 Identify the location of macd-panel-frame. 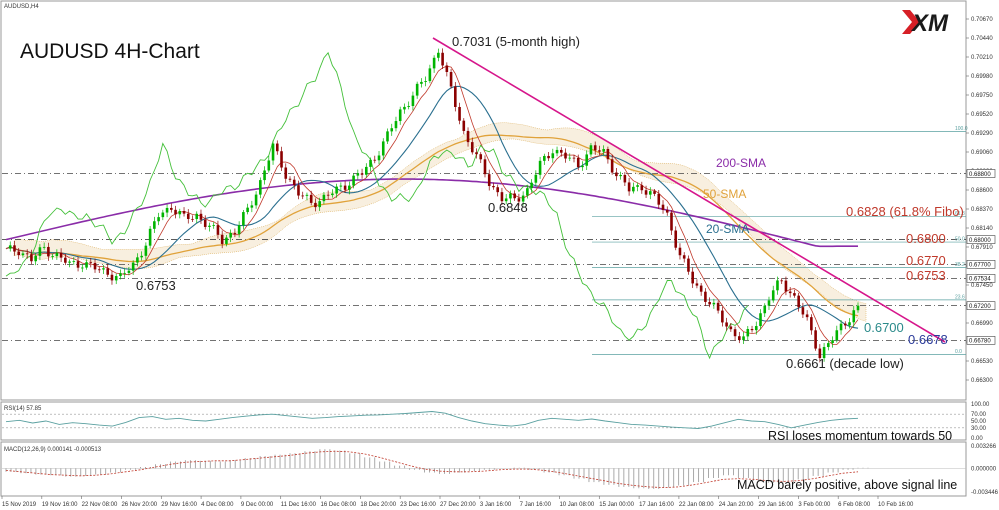
(483, 469).